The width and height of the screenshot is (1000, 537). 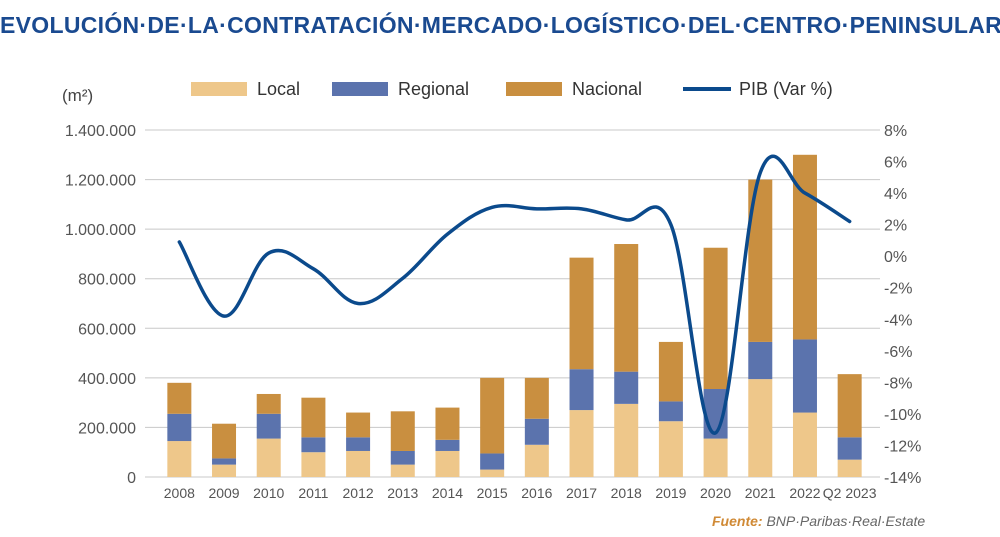 What do you see at coordinates (107, 280) in the screenshot?
I see `y-left-tick-label: 800.000` at bounding box center [107, 280].